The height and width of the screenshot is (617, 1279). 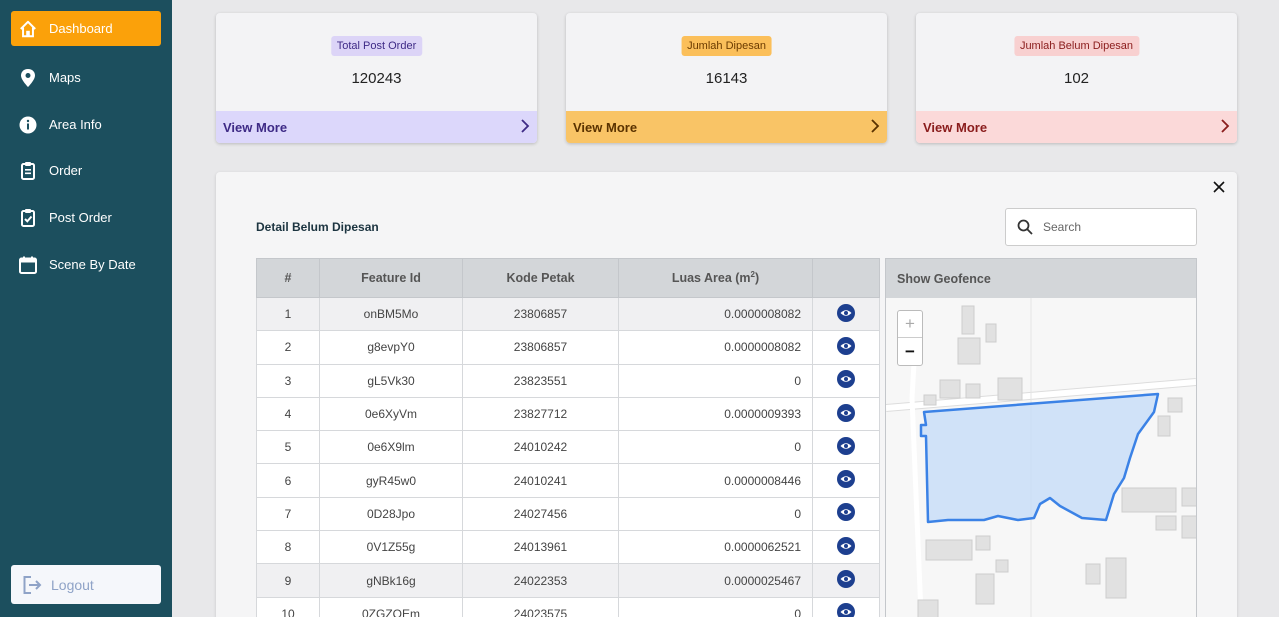 What do you see at coordinates (65, 77) in the screenshot?
I see `sidebar-item-label: Maps` at bounding box center [65, 77].